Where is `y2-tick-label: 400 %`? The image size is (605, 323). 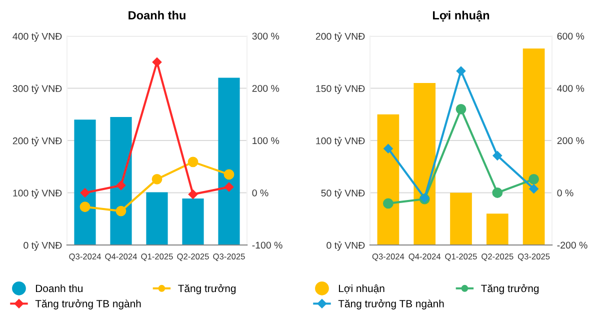
y2-tick-label: 400 % is located at coordinates (570, 88).